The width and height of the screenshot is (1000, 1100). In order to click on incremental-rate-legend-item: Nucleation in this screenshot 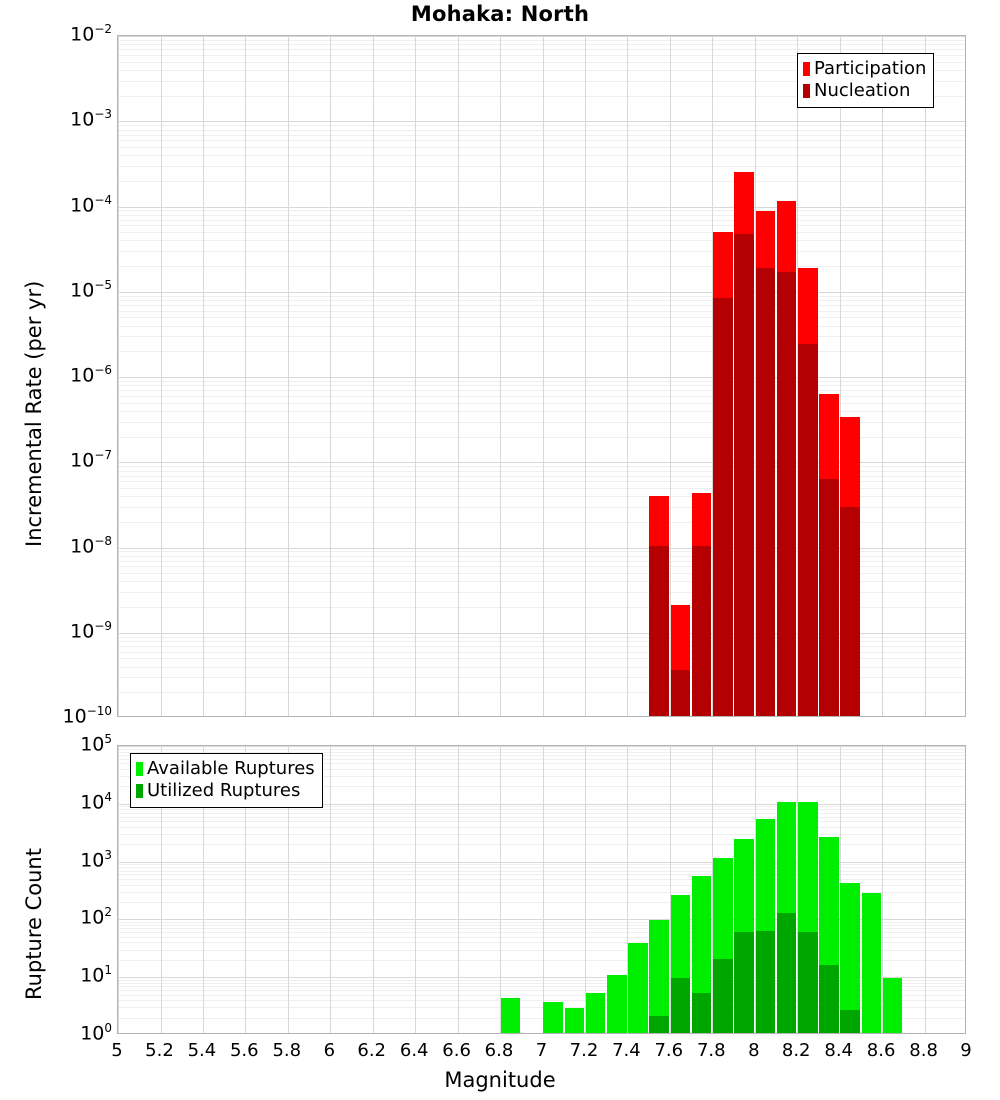, I will do `click(864, 91)`.